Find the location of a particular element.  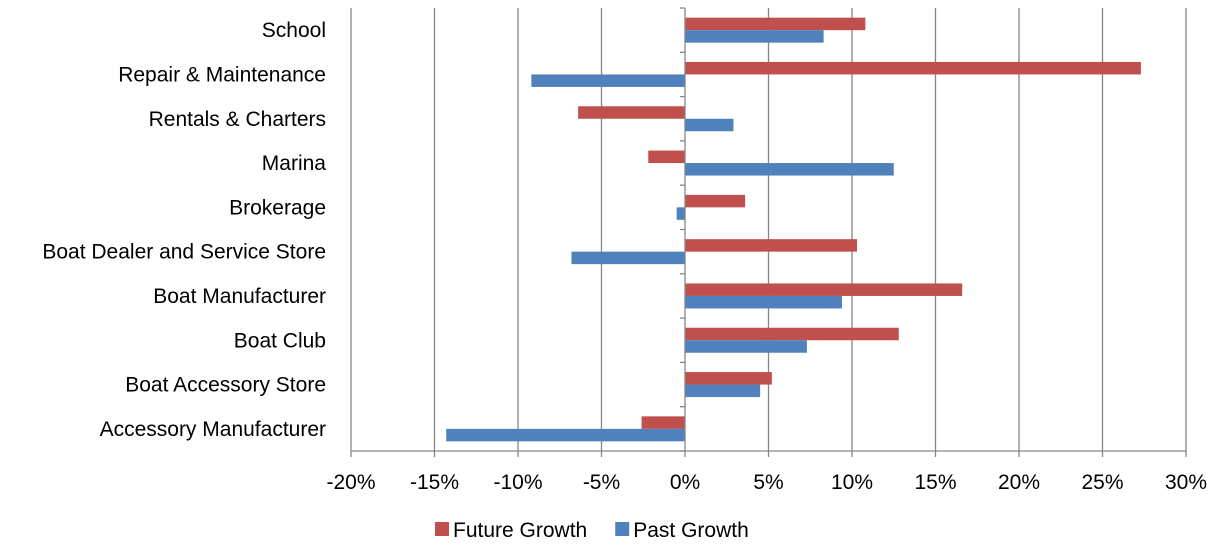

x-tick-label: -15% is located at coordinates (434, 482).